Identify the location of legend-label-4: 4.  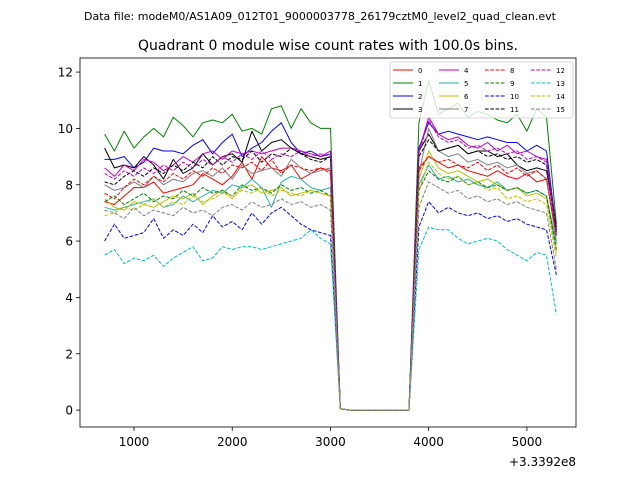
(466, 71).